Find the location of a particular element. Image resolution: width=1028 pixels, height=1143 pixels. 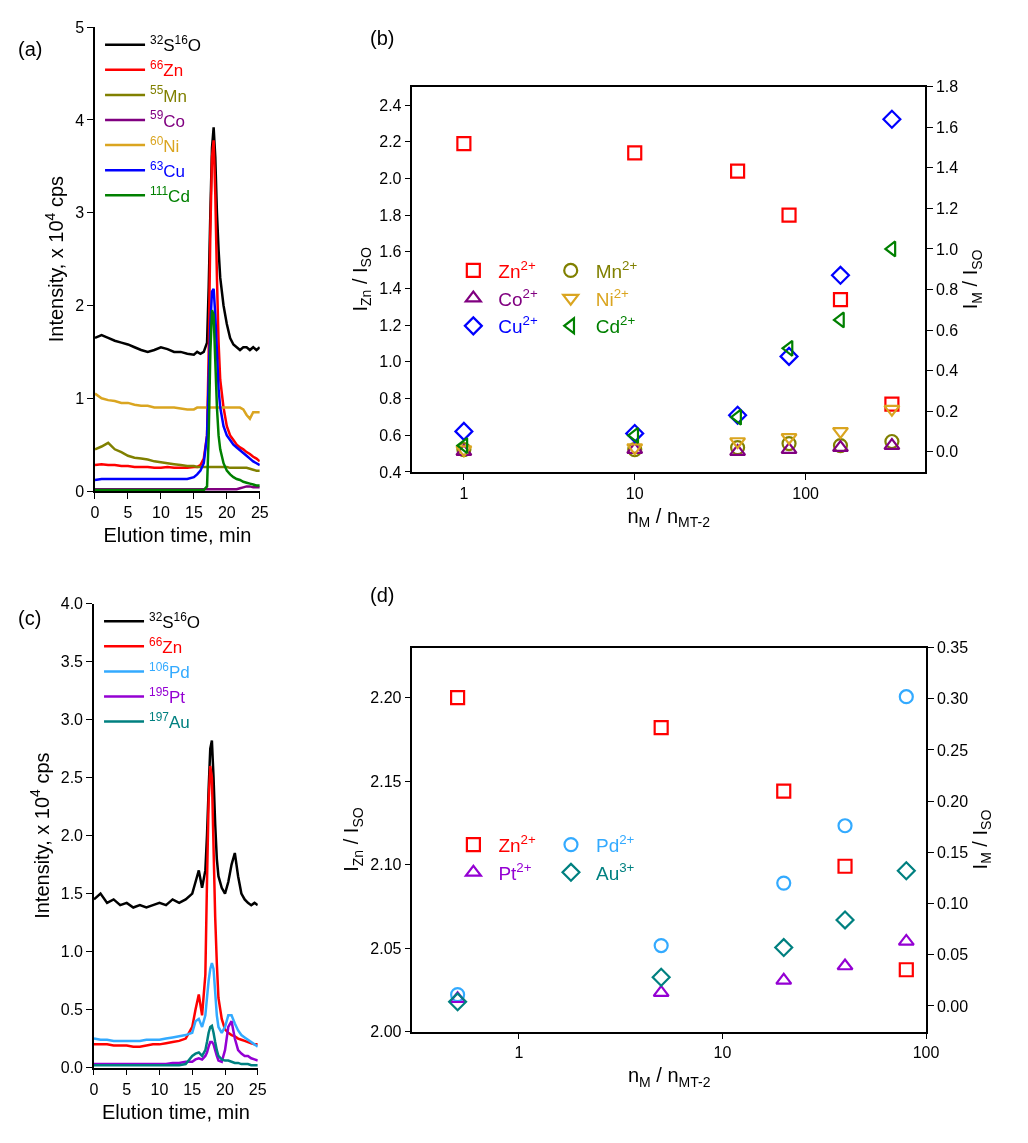

legend-label: $^{106}$Pd is located at coordinates (169, 671).